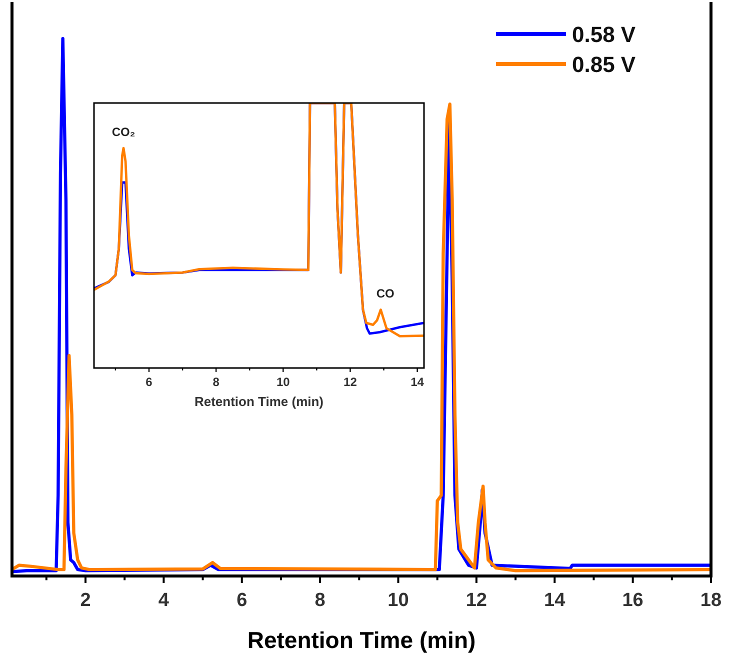 The image size is (730, 664). What do you see at coordinates (85, 600) in the screenshot?
I see `x-tick-label: 2` at bounding box center [85, 600].